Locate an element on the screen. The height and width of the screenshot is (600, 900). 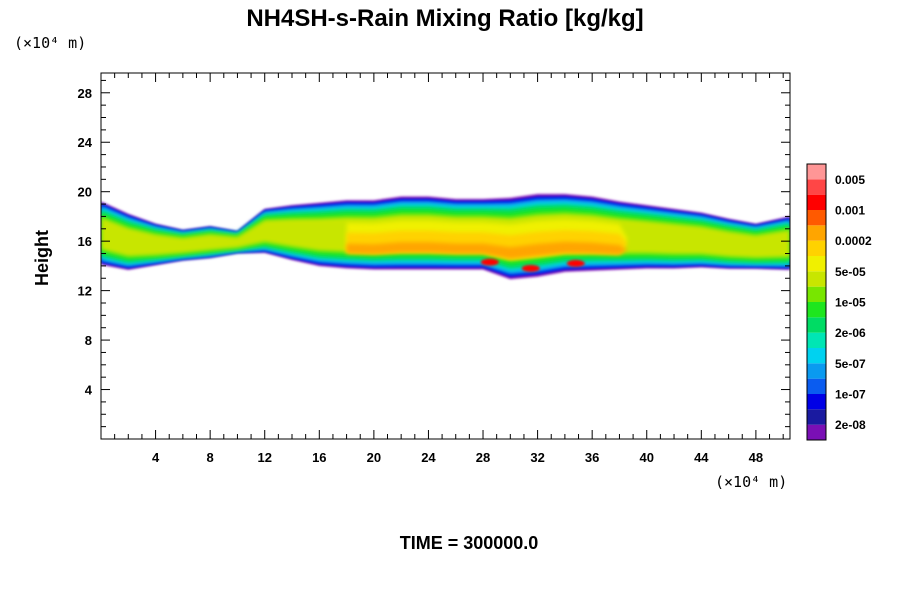
x-tick-label: 16 is located at coordinates (319, 457).